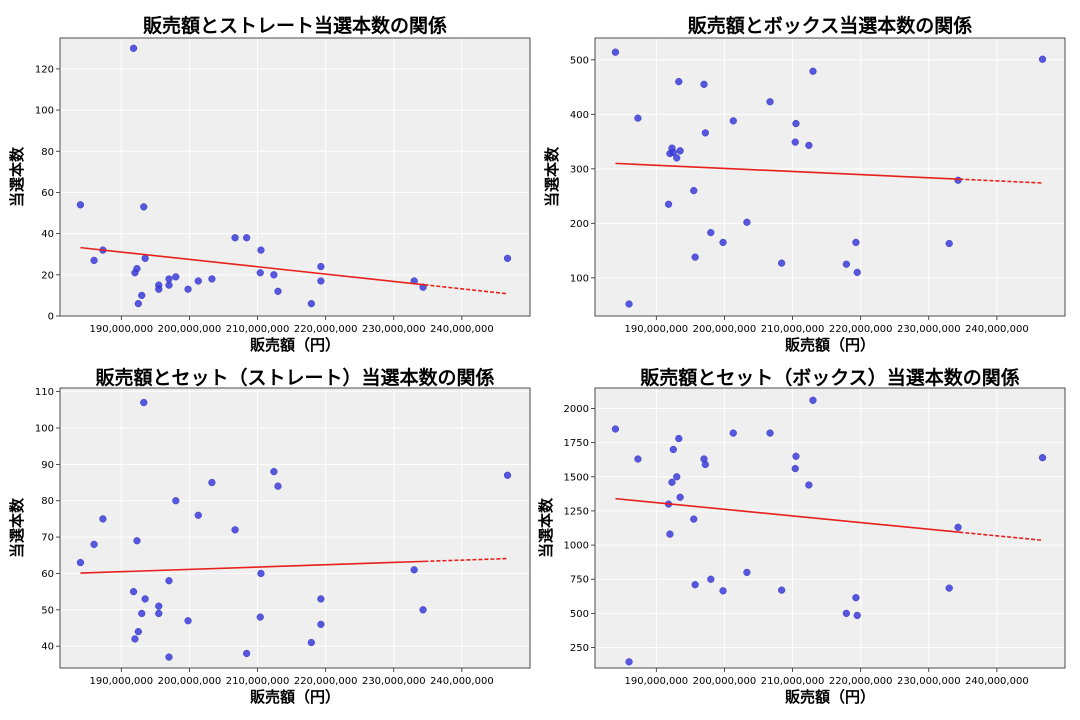 This screenshot has width=1080, height=720. I want to click on y-tick-label: 40, so click(47, 234).